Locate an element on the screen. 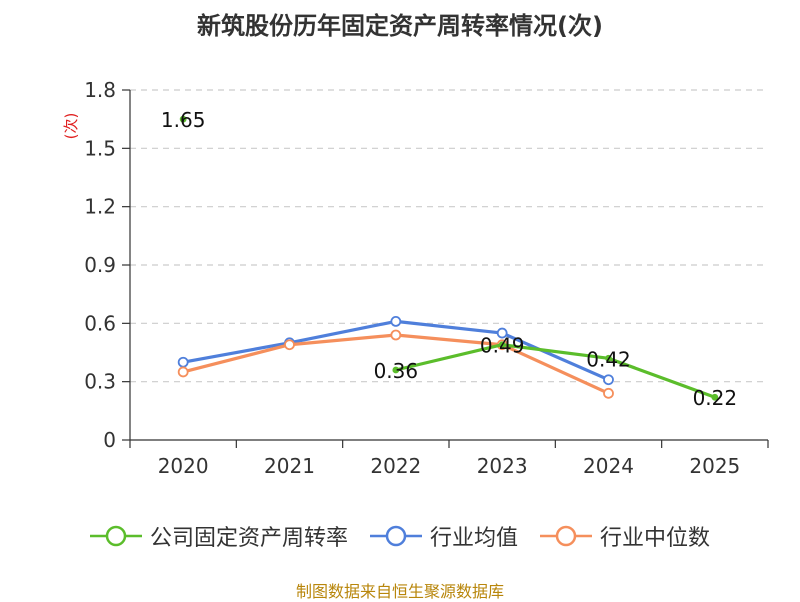  legend-item: 行业中位数 is located at coordinates (625, 536).